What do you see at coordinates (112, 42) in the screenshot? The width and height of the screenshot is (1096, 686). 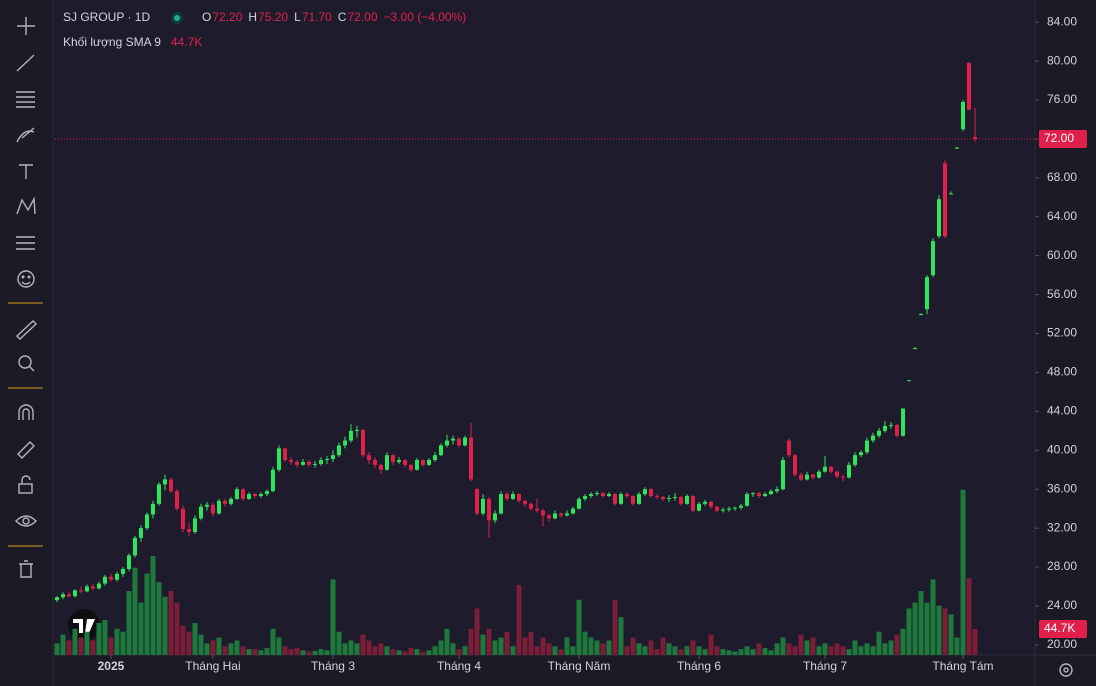 I see `volume-title: Khối lượng SMA 9` at bounding box center [112, 42].